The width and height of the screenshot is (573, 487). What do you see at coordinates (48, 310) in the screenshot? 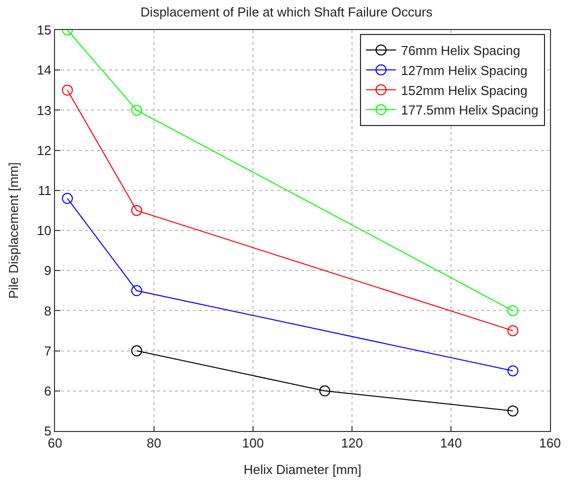
I see `y-tick-label: 8` at bounding box center [48, 310].